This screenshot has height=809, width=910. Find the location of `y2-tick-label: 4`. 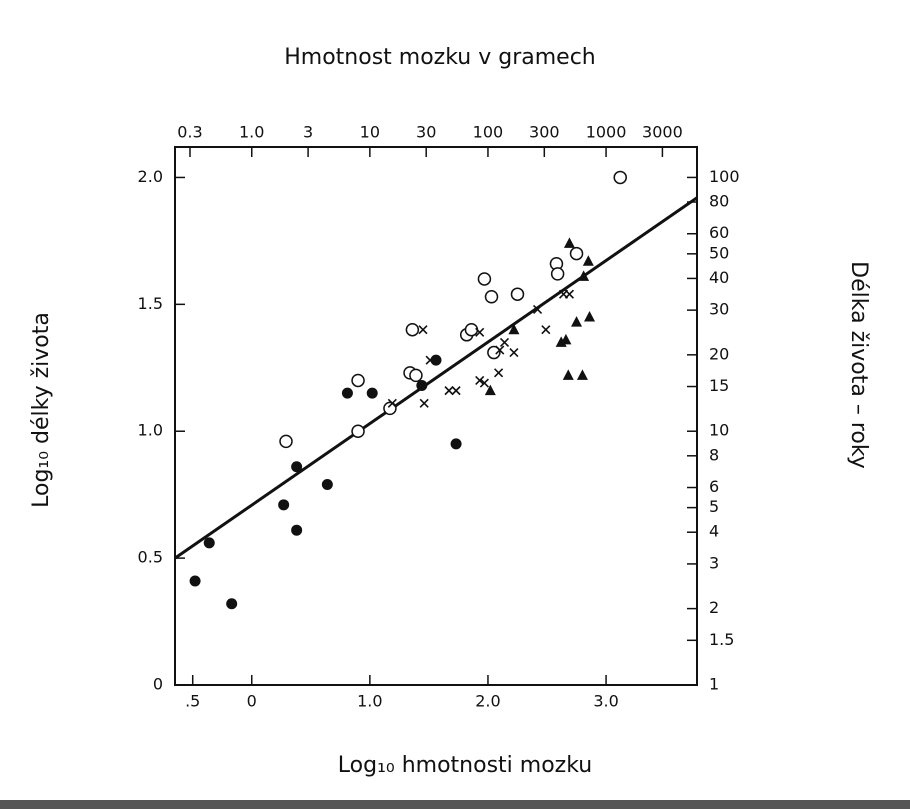

y2-tick-label: 4 is located at coordinates (714, 531).